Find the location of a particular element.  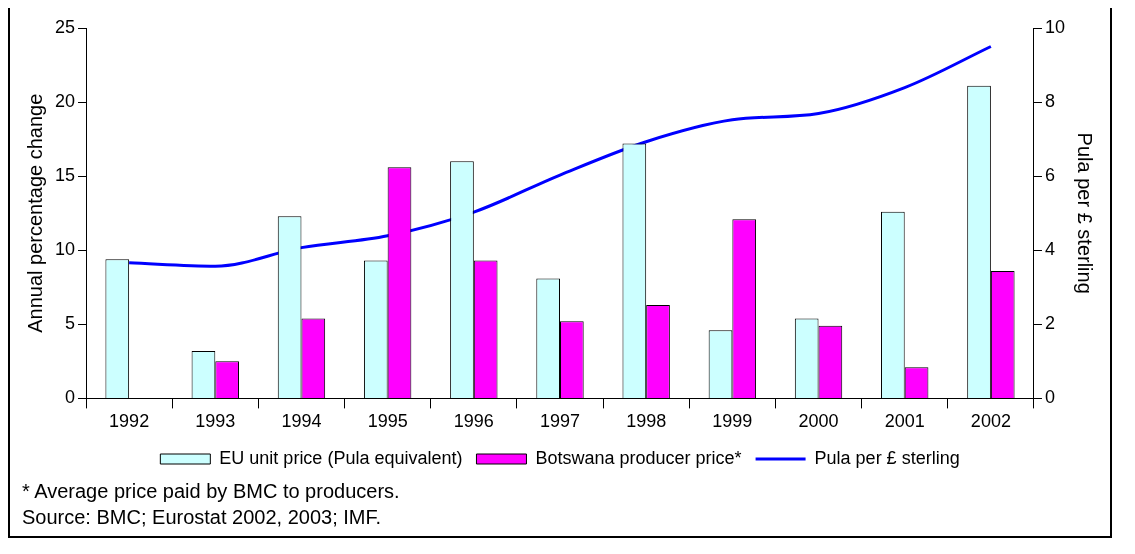

y2-tick-label: 10 is located at coordinates (1055, 26).